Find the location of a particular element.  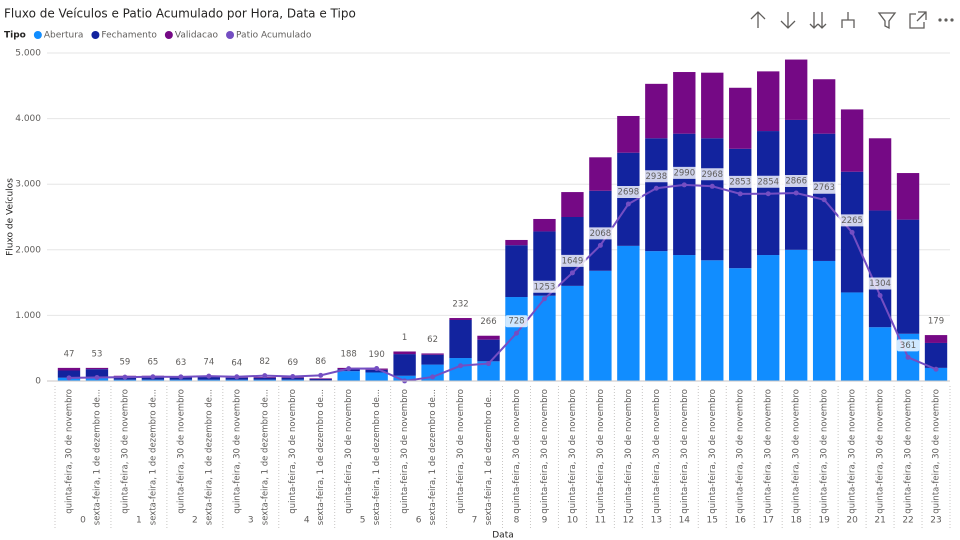

group-label: 18 is located at coordinates (796, 521).